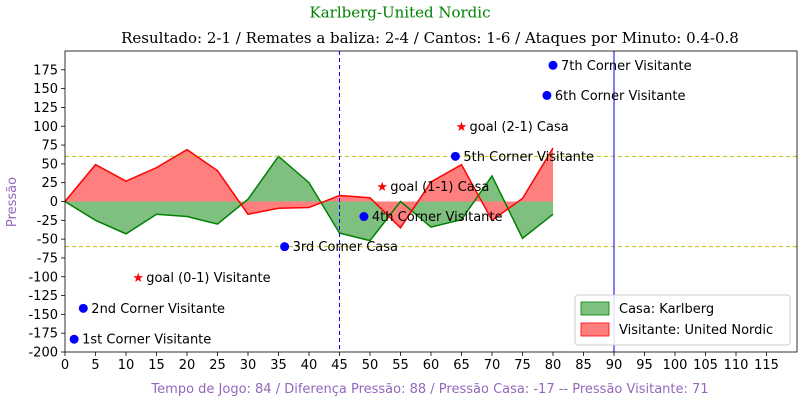  What do you see at coordinates (45, 89) in the screenshot?
I see `y-tick-label-14: 150` at bounding box center [45, 89].